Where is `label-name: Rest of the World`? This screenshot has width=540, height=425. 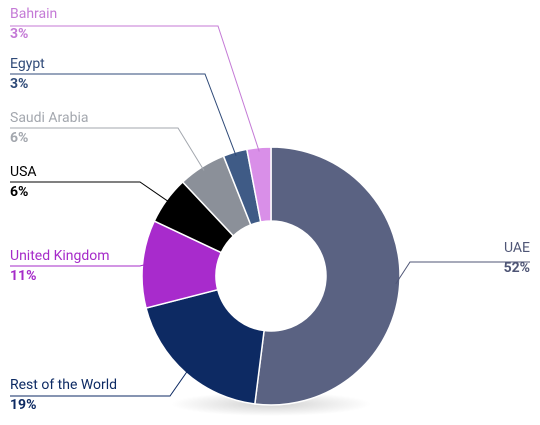 label-name: Rest of the World is located at coordinates (63, 385).